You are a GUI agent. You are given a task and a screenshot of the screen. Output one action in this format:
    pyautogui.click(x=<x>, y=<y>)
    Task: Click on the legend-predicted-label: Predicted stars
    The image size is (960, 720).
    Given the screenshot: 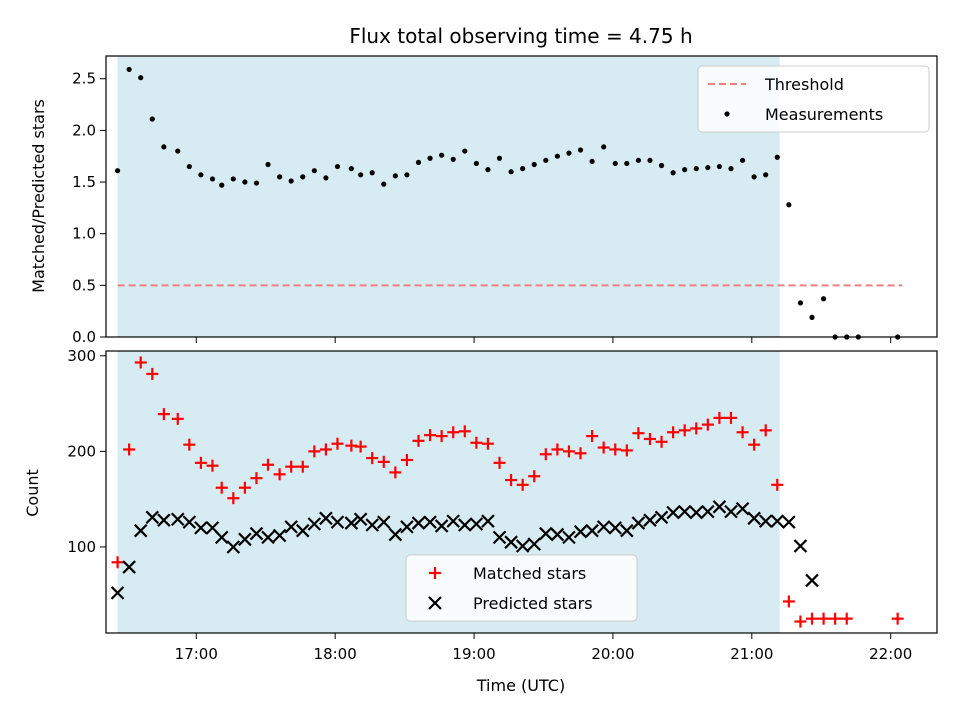 What is the action you would take?
    pyautogui.click(x=533, y=603)
    